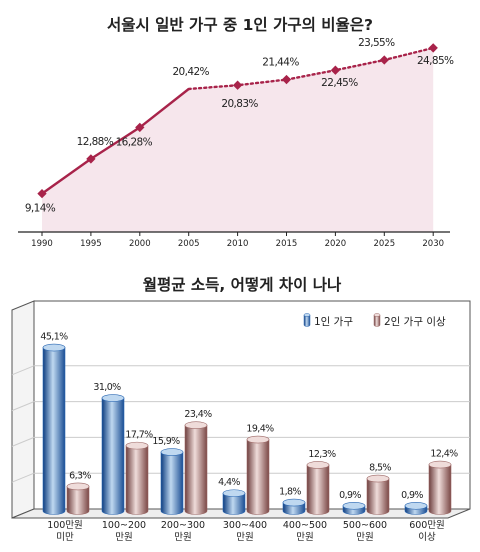 This screenshot has width=480, height=552. I want to click on line-data-label: 21,44%, so click(280, 63).